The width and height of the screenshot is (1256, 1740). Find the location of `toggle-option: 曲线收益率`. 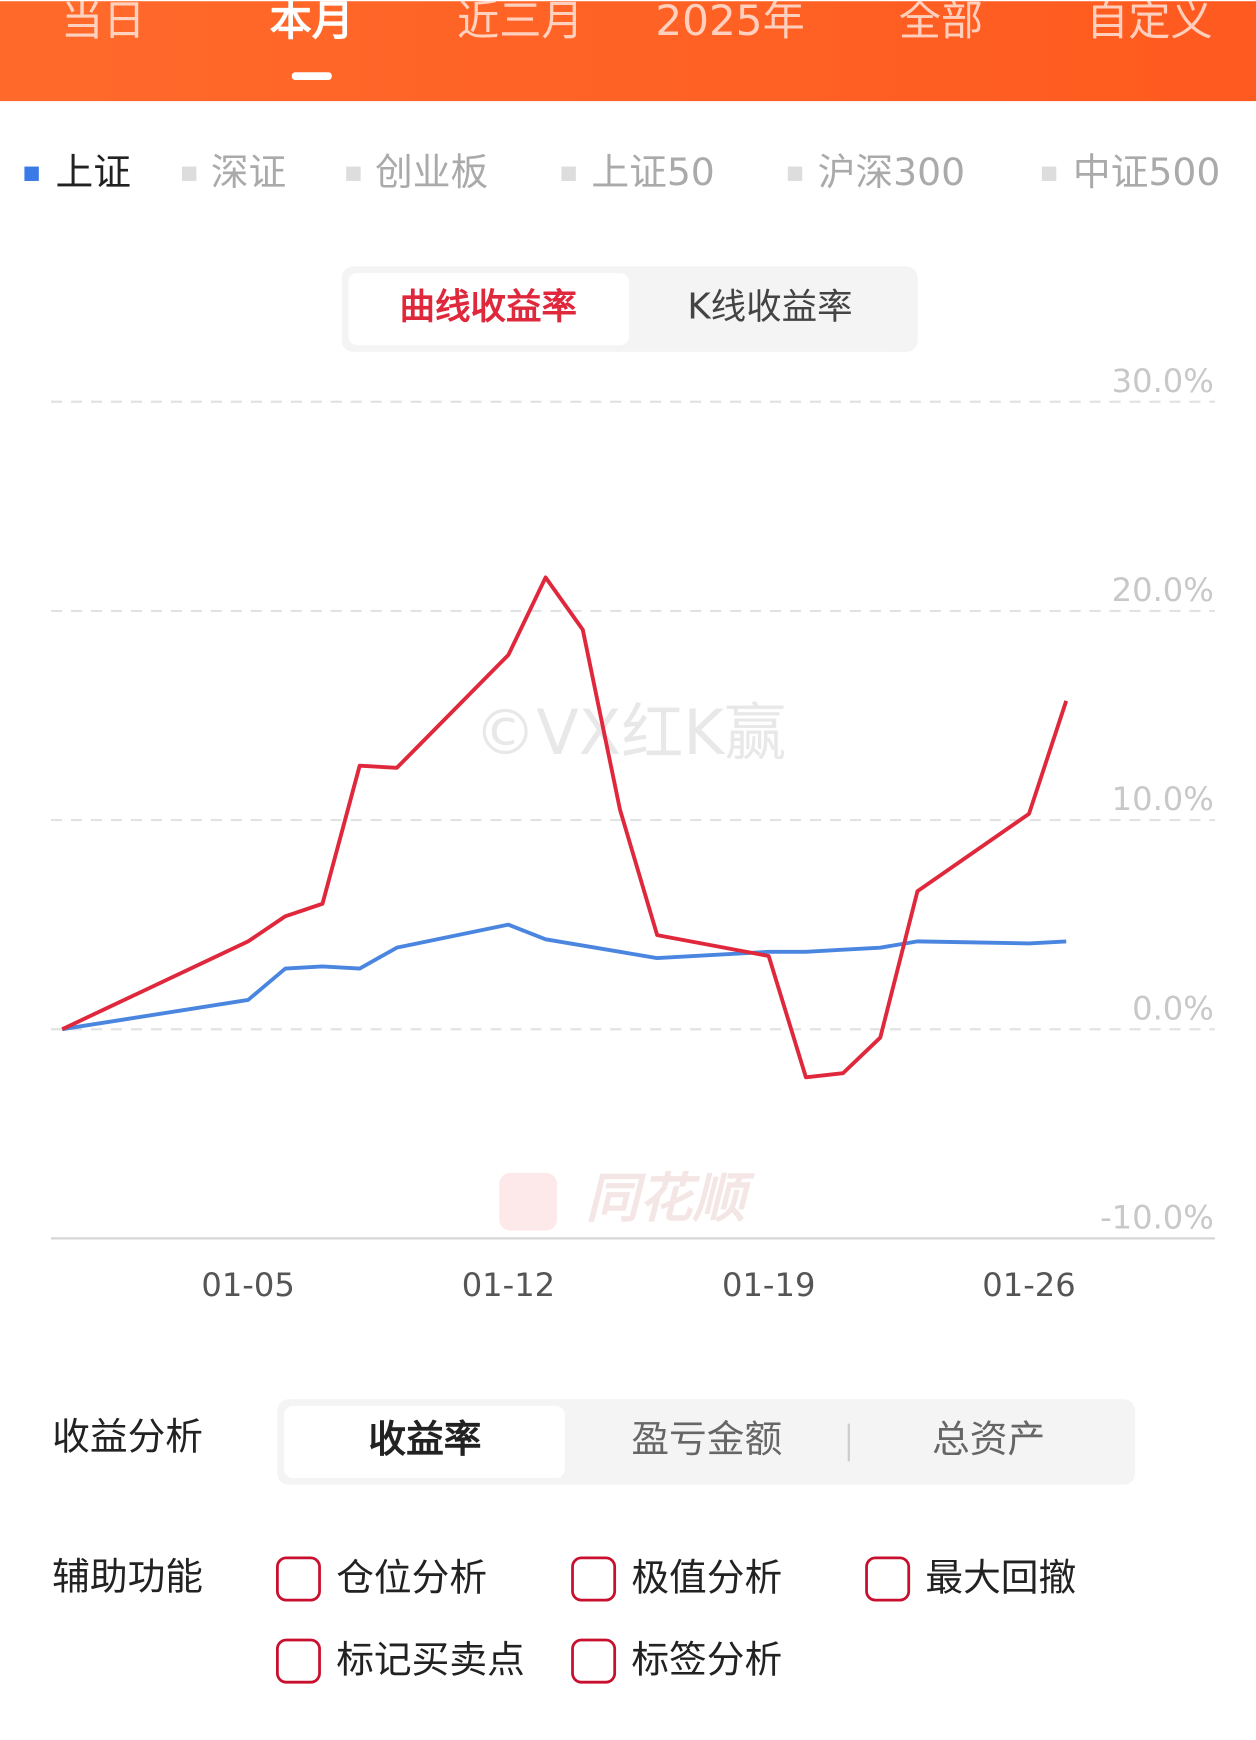

toggle-option: 曲线收益率 is located at coordinates (488, 307).